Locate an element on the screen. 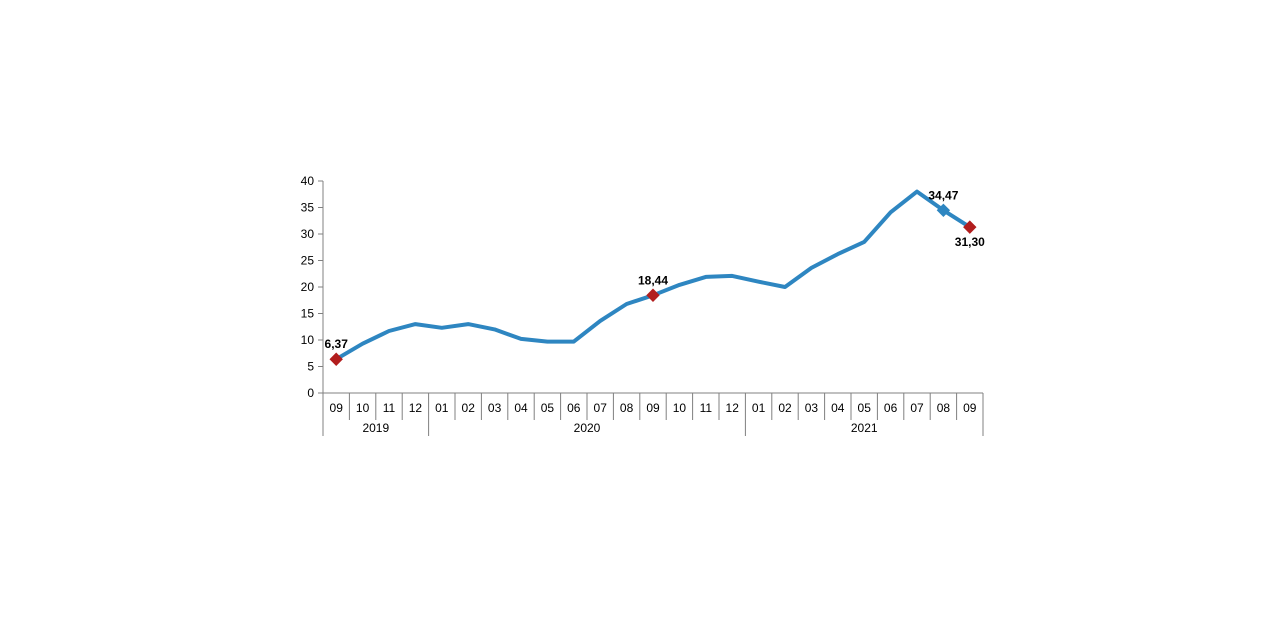 This screenshot has width=1280, height=640. y-axis: 0 5 10 15 20 25 30 35 40 is located at coordinates (312, 287).